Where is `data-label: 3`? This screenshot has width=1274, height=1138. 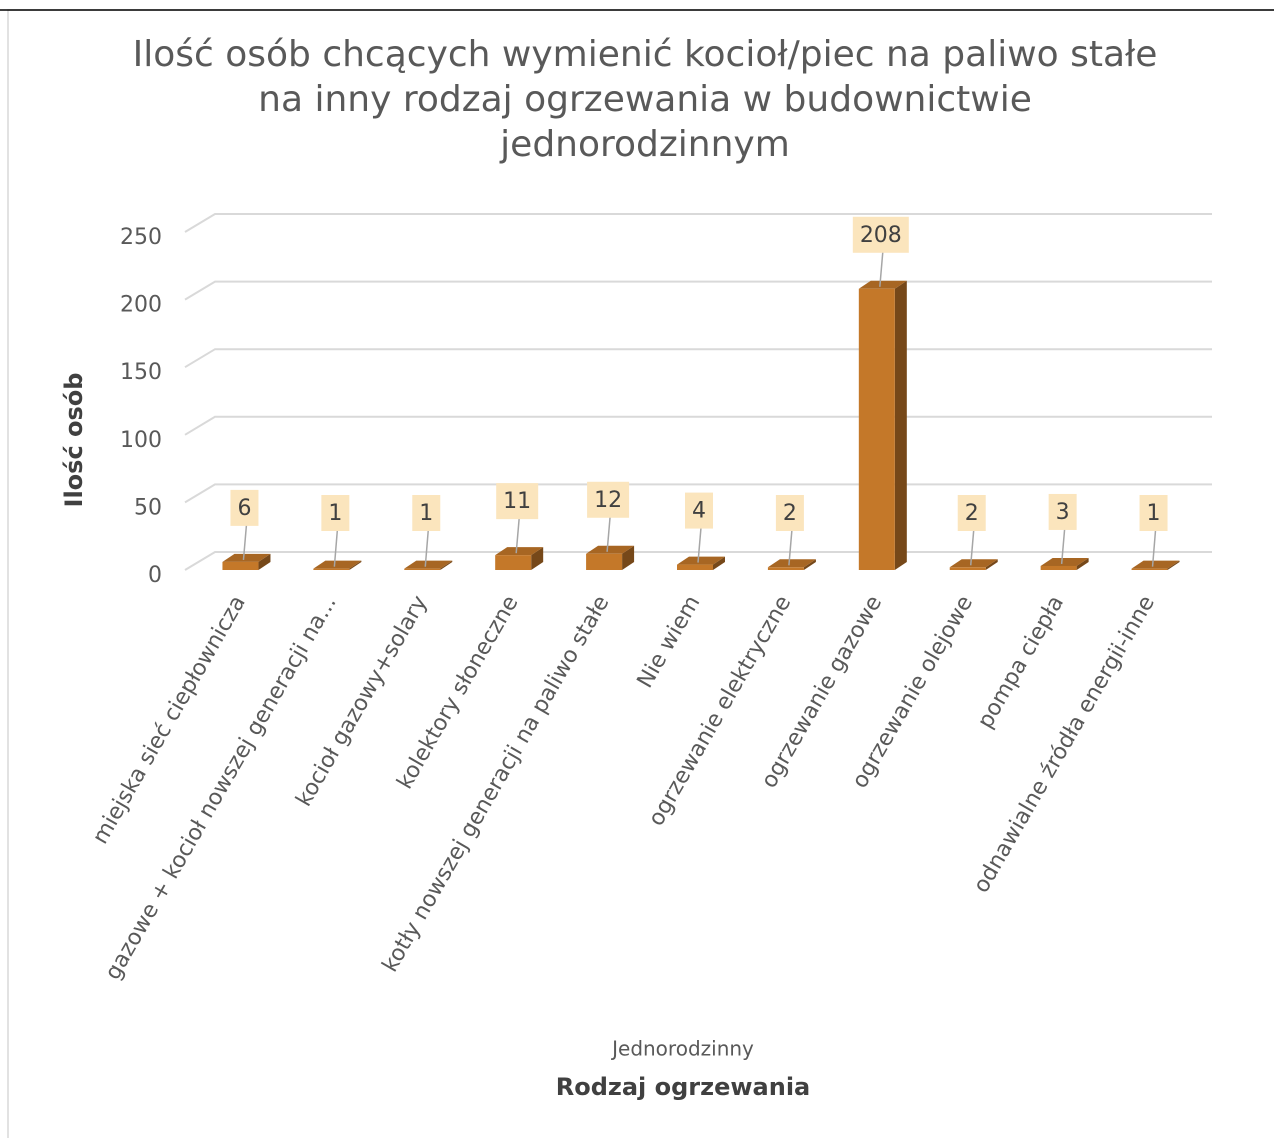
data-label: 3 is located at coordinates (1063, 512).